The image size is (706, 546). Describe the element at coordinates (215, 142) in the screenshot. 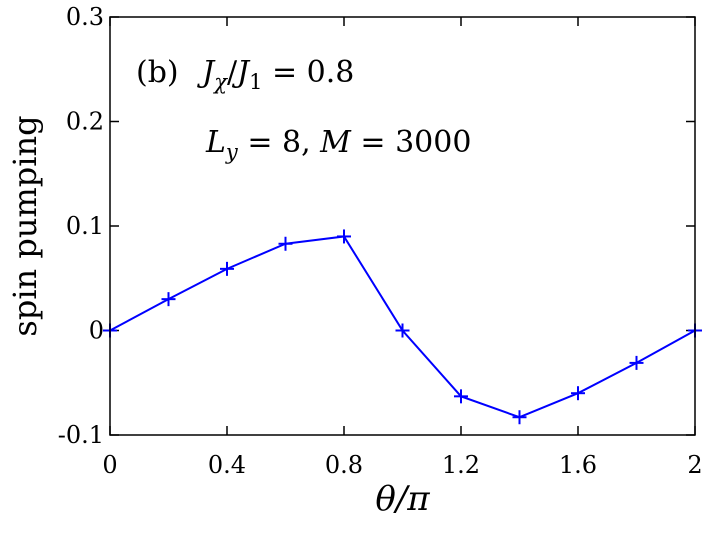

I see `ly-symbol: L` at that location.